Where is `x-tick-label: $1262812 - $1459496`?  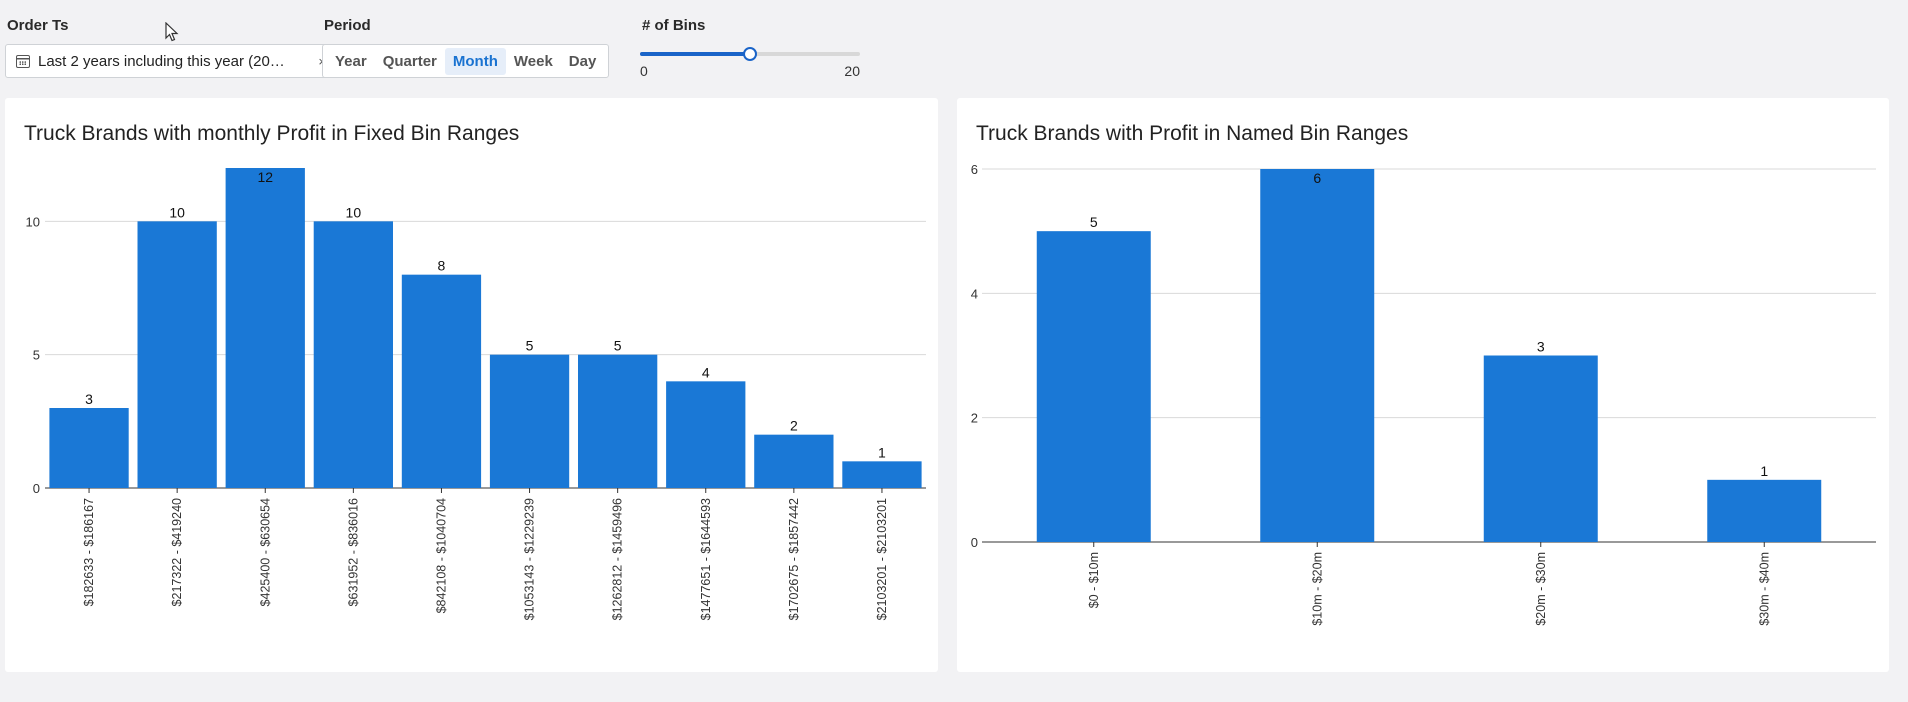 x-tick-label: $1262812 - $1459496 is located at coordinates (618, 559).